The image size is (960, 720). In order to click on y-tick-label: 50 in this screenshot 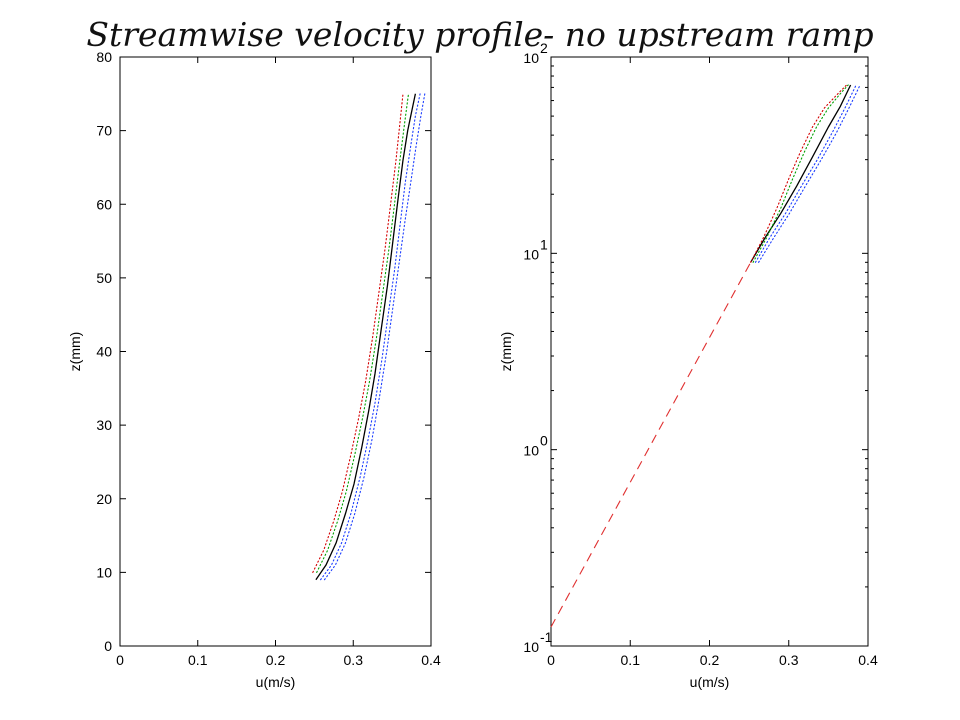, I will do `click(104, 278)`.